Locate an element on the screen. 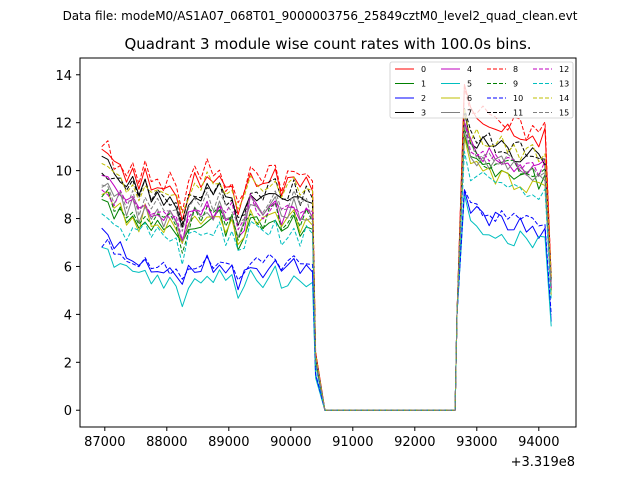 This screenshot has width=640, height=480. x-tick-label: 87000 is located at coordinates (104, 442).